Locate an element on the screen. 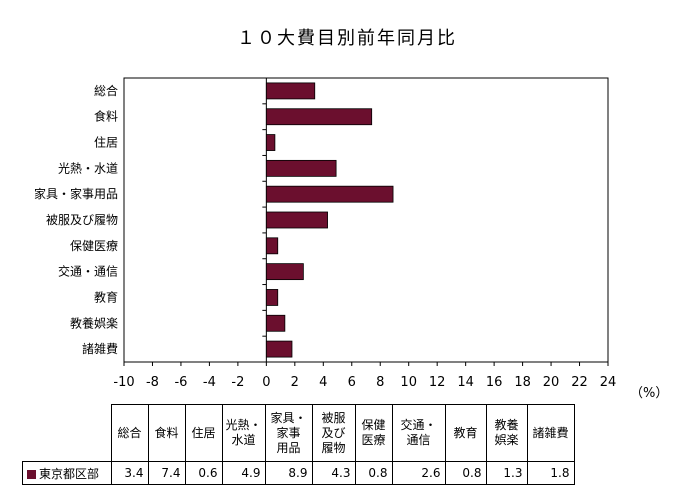 Image resolution: width=694 pixels, height=502 pixels. x-tick-label: 20 is located at coordinates (551, 382).